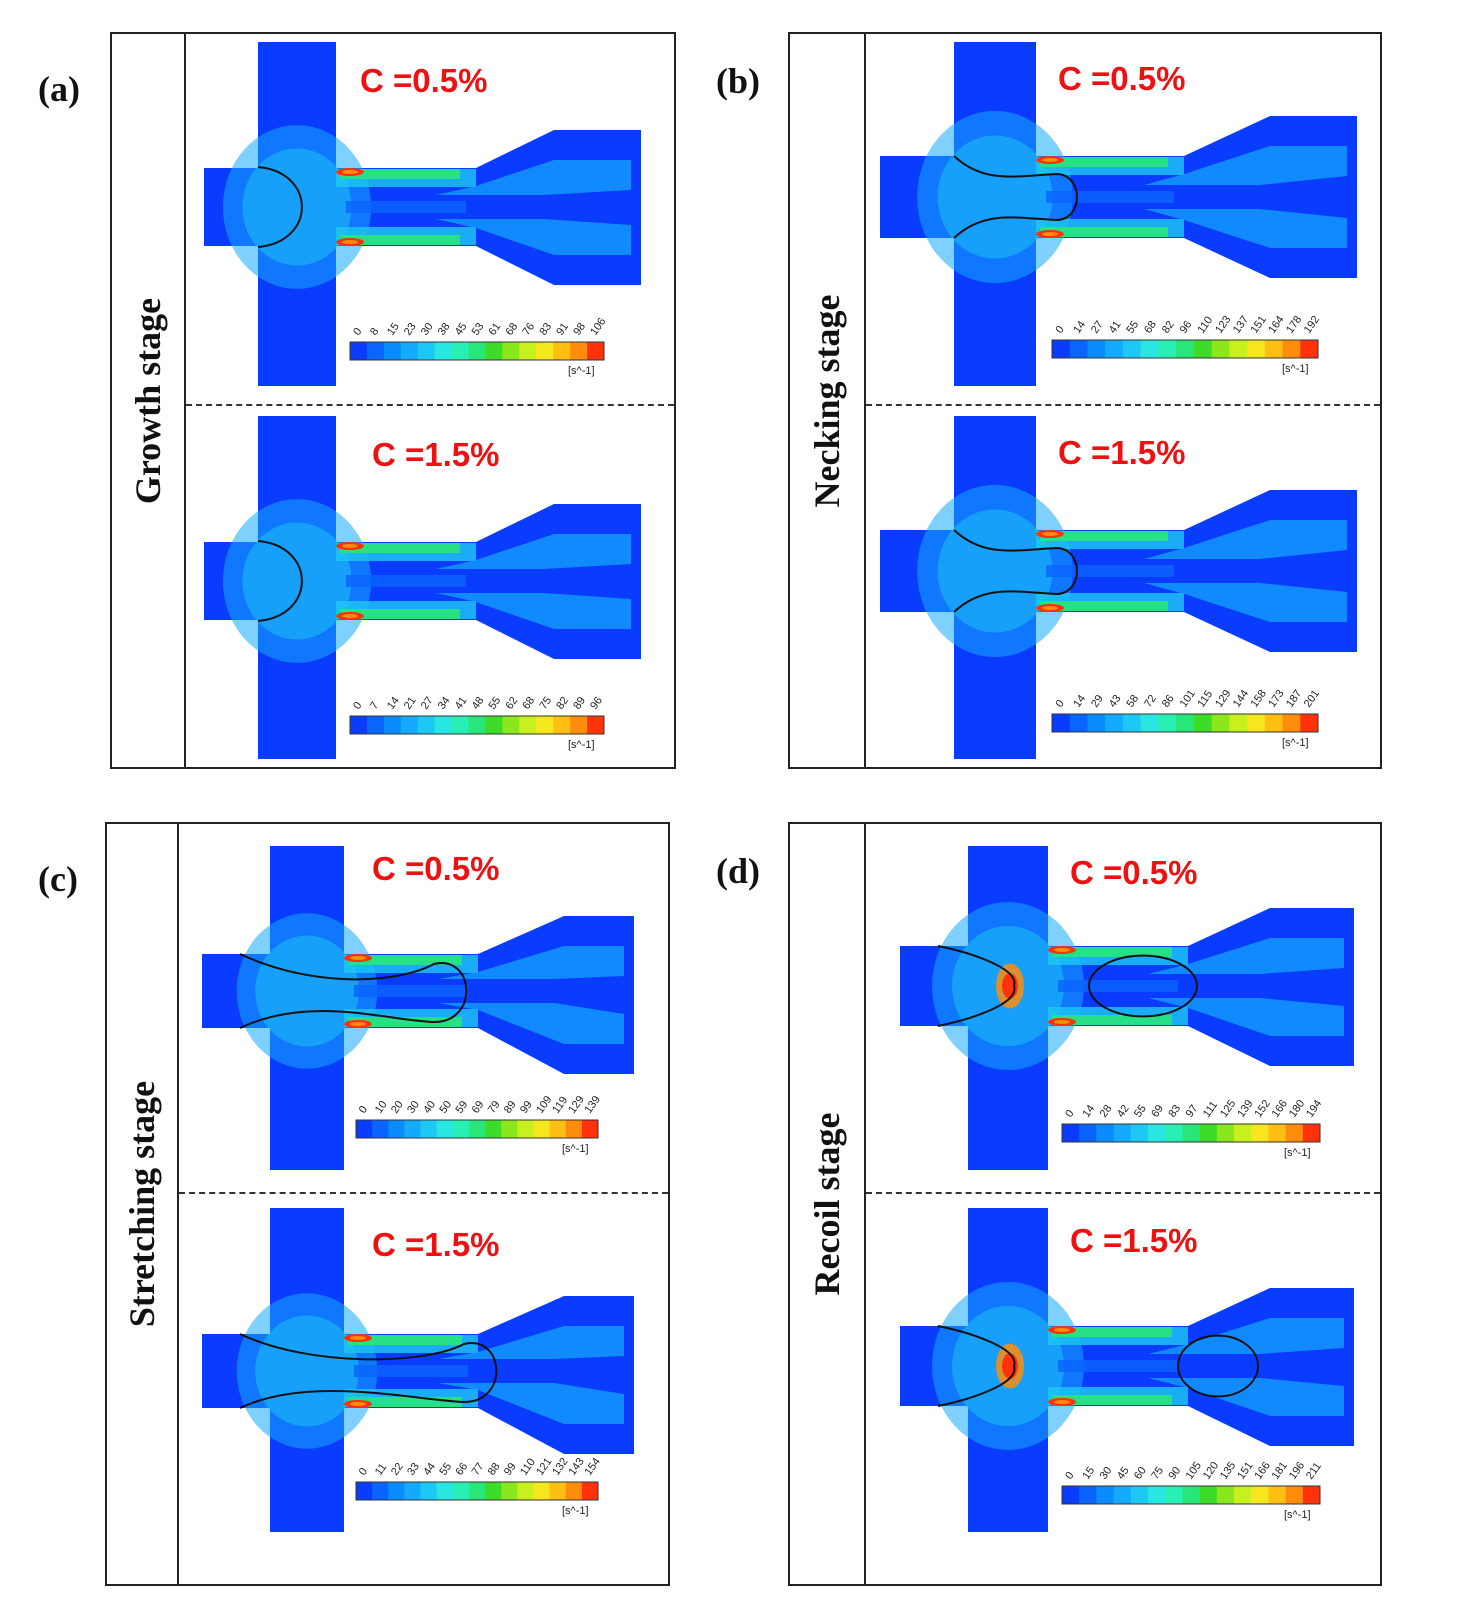  What do you see at coordinates (1280, 1471) in the screenshot?
I see `colorbar-tick-label: 181` at bounding box center [1280, 1471].